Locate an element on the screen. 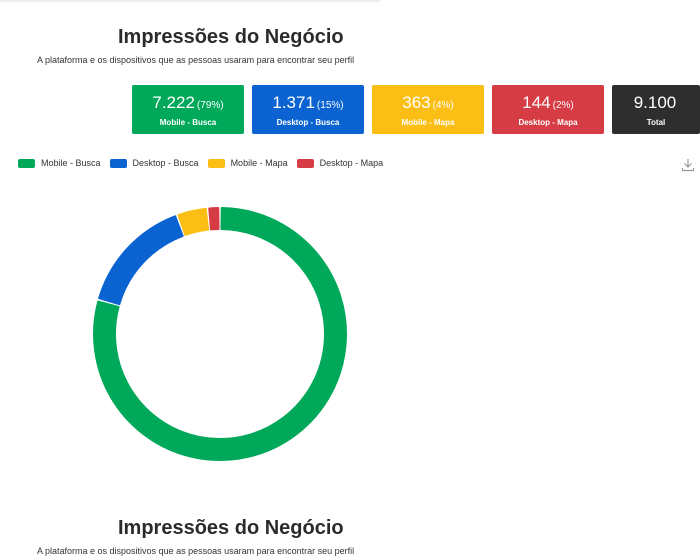  legend-item-desktop-mapa: Desktop - Mapa is located at coordinates (340, 163).